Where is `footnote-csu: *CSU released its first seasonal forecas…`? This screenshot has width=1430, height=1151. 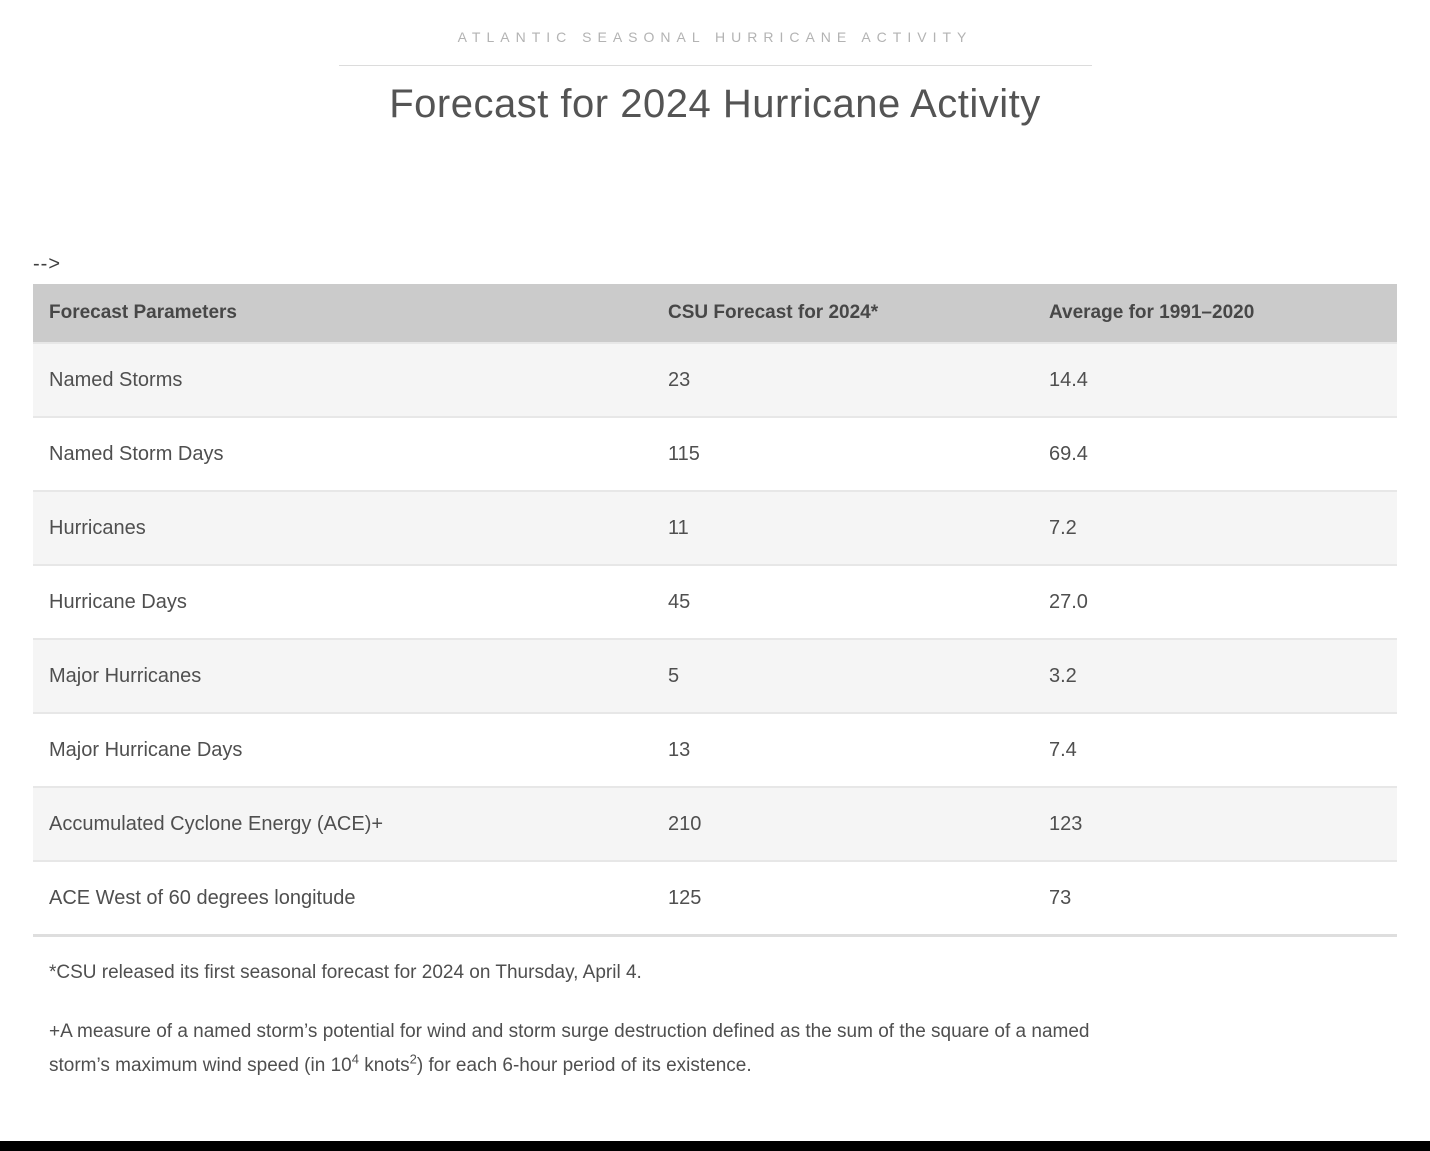 footnote-csu: *CSU released its first seasonal forecas… is located at coordinates (345, 972).